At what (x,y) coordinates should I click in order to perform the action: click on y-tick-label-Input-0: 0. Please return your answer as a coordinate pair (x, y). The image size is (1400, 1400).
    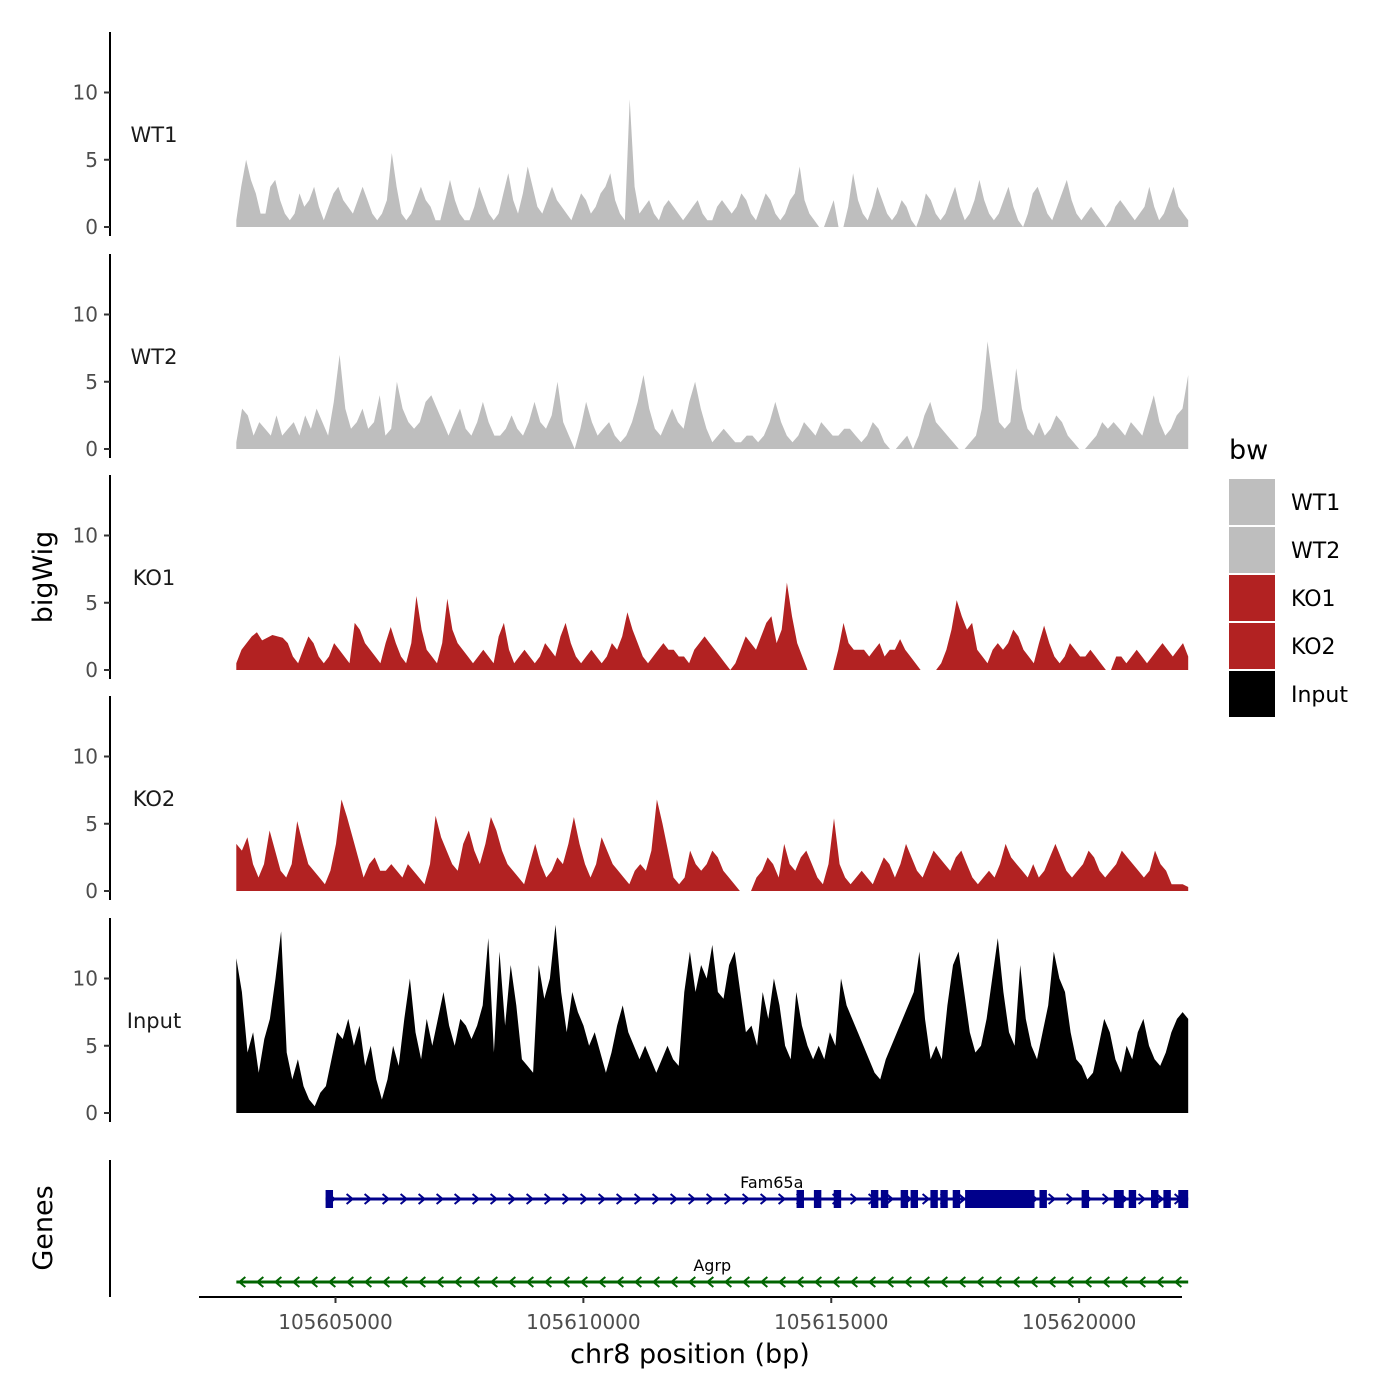
    Looking at the image, I should click on (91, 1113).